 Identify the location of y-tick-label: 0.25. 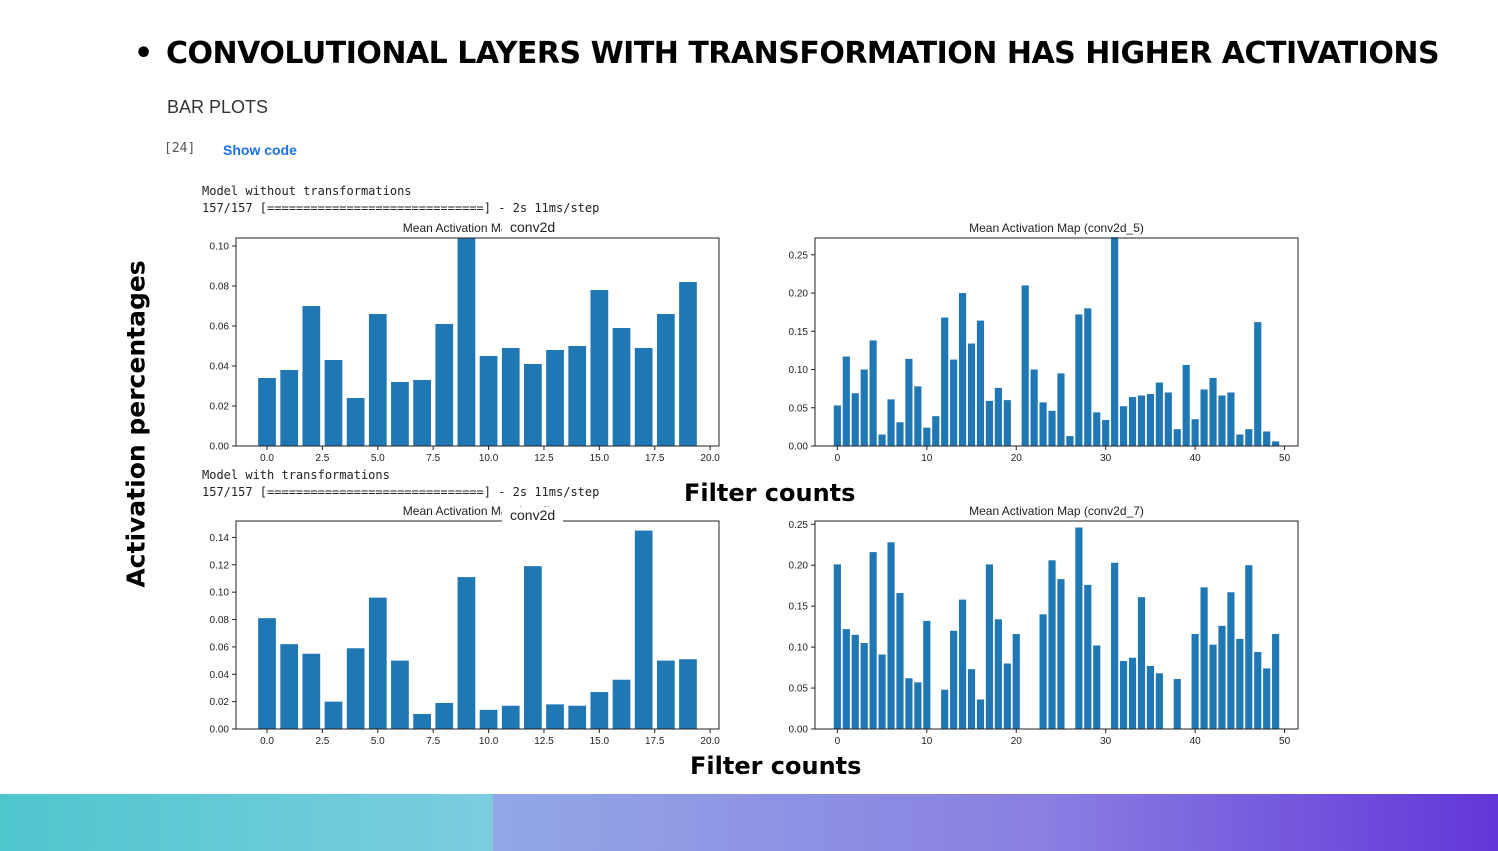
(799, 525).